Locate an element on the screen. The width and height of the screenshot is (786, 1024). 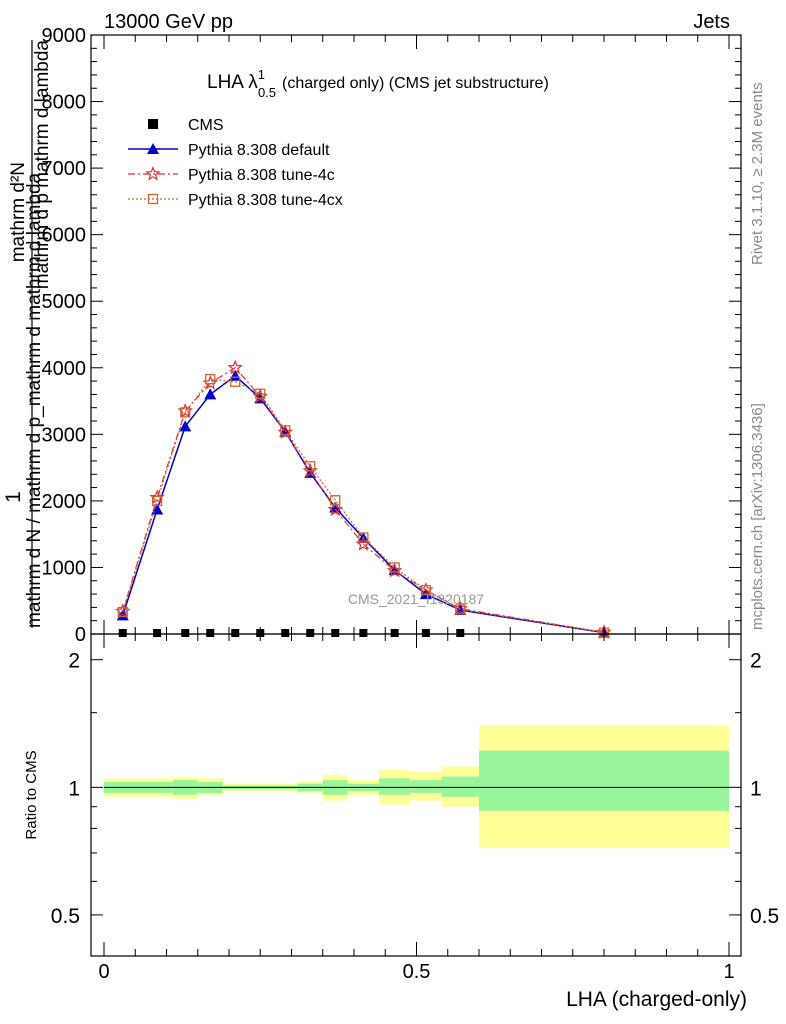
analysis-watermark: CMS_2021_I1920187 is located at coordinates (416, 599).